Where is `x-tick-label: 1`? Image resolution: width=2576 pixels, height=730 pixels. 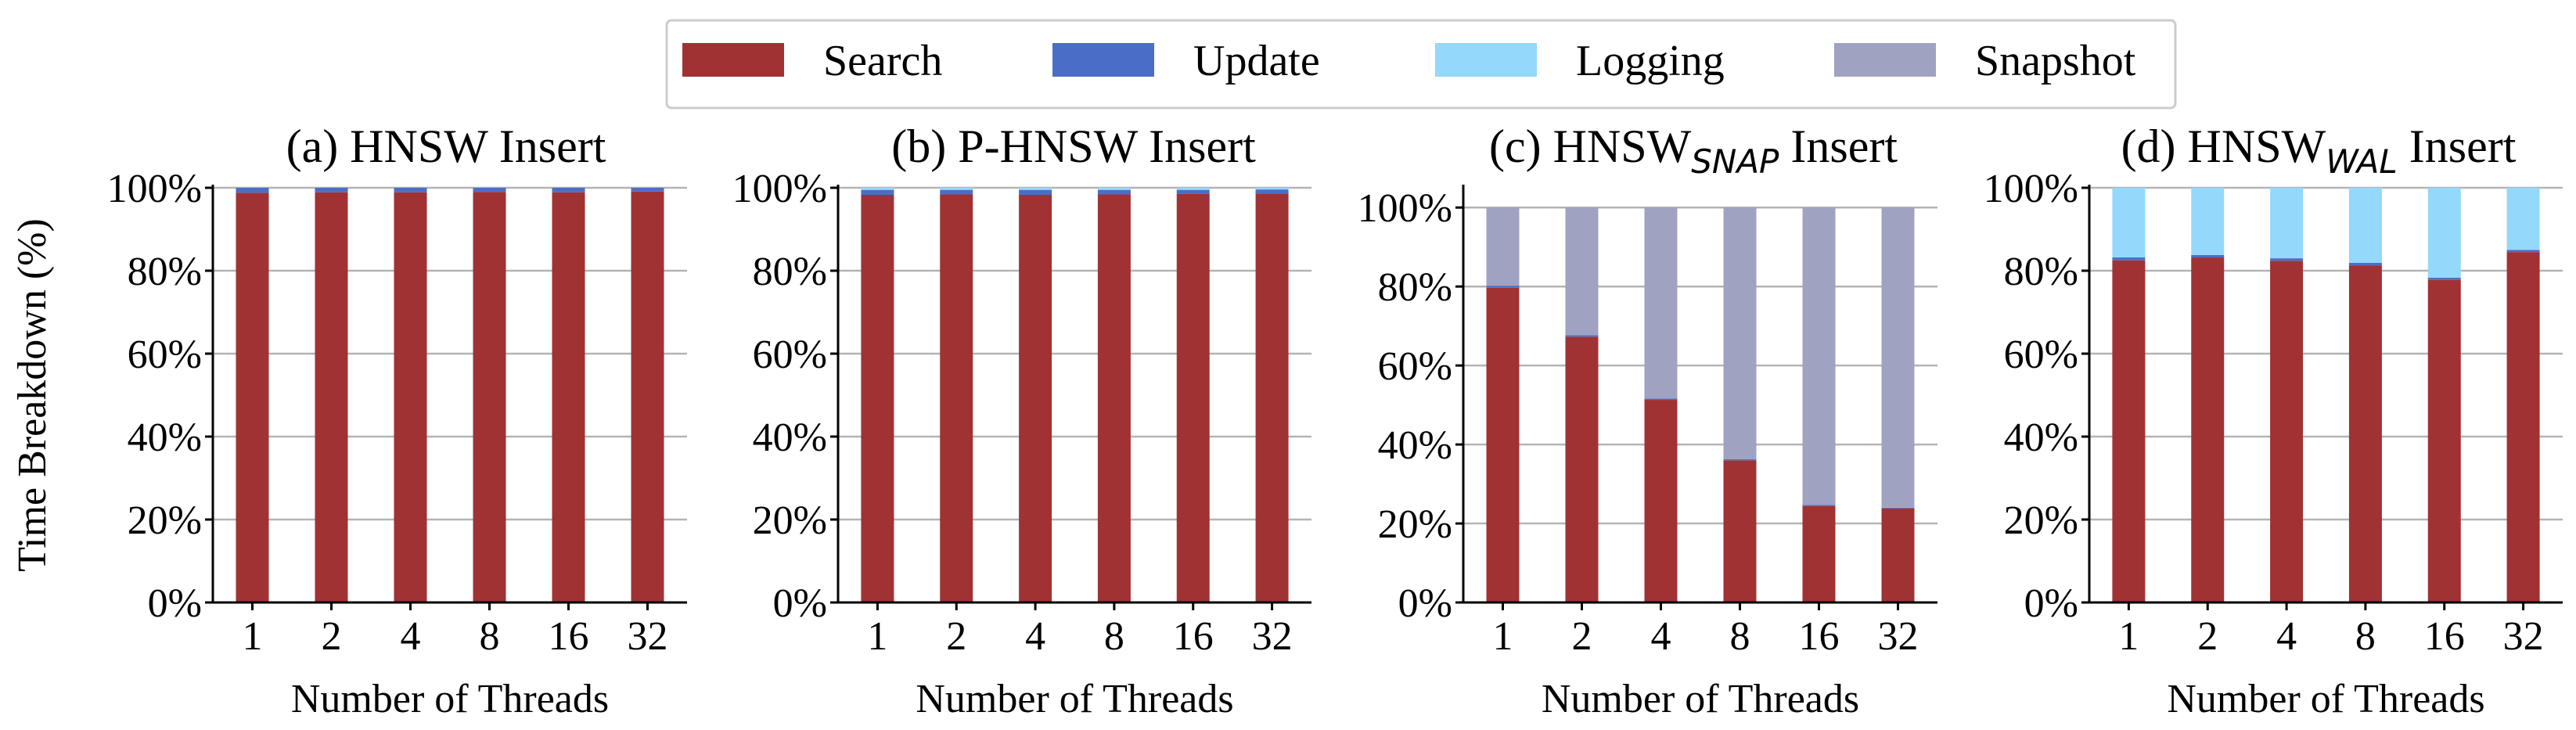
x-tick-label: 1 is located at coordinates (2128, 636).